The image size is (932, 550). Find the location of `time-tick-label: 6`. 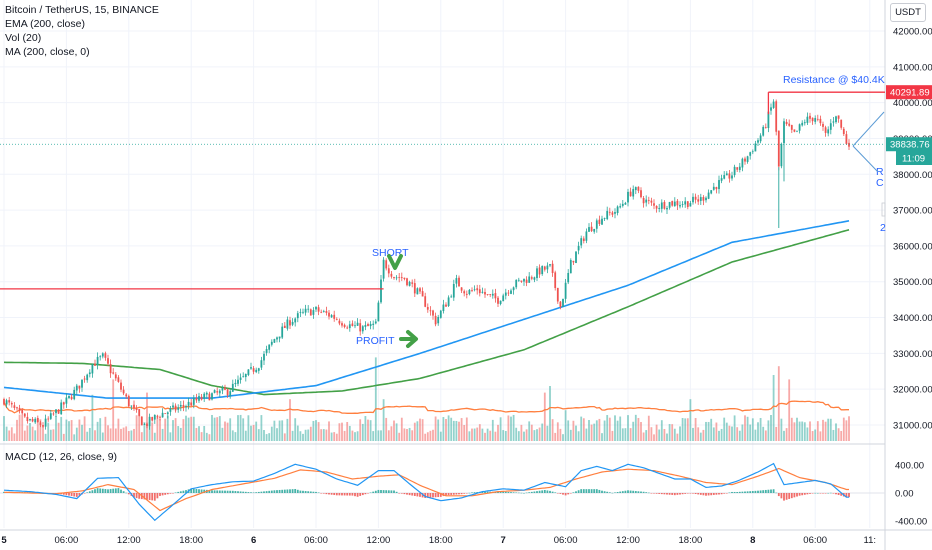

time-tick-label: 6 is located at coordinates (253, 540).